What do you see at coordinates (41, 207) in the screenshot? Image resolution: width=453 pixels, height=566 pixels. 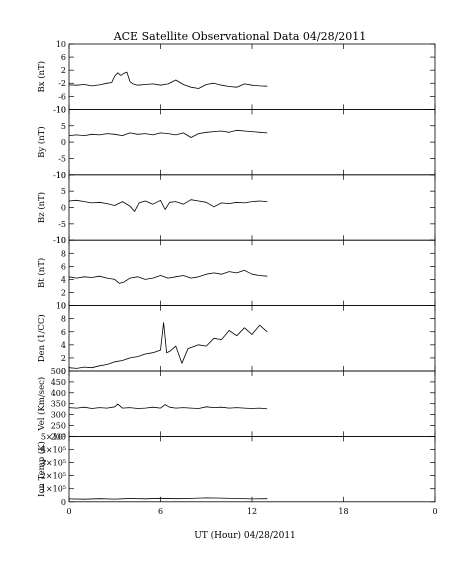 I see `y-axis-label: Bz (nT)` at bounding box center [41, 207].